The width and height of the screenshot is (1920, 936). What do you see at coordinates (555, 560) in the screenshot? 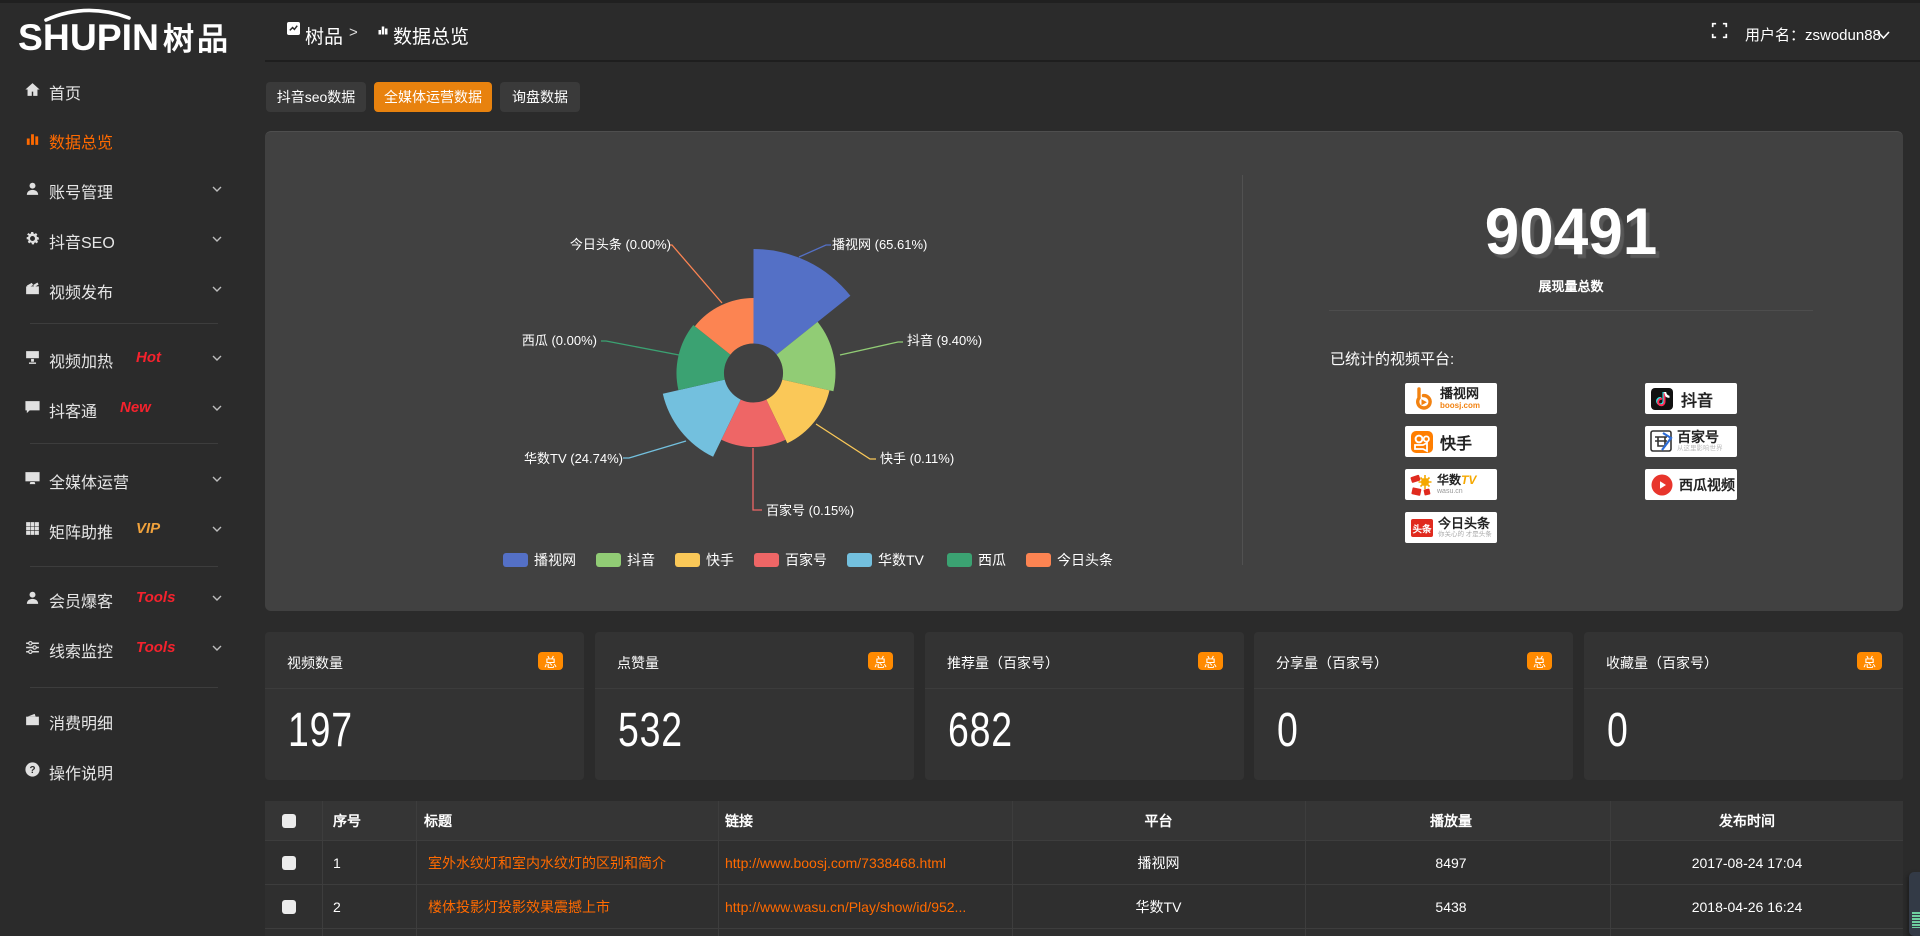
I see `svg-text: 播视网` at bounding box center [555, 560].